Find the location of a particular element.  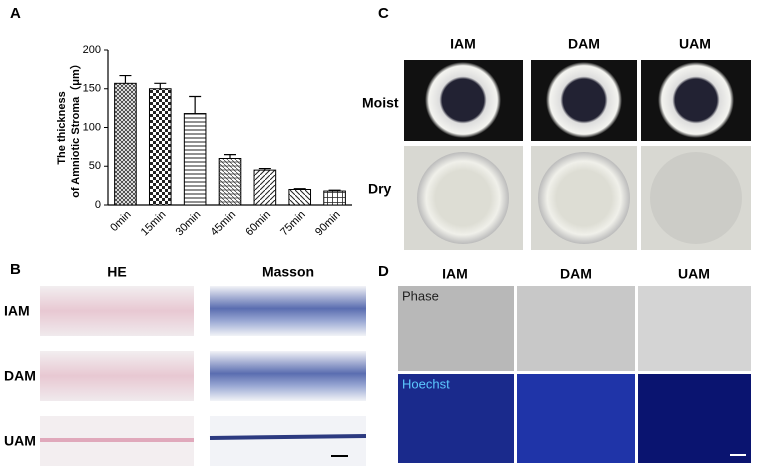

panel-label: C is located at coordinates (383, 13).